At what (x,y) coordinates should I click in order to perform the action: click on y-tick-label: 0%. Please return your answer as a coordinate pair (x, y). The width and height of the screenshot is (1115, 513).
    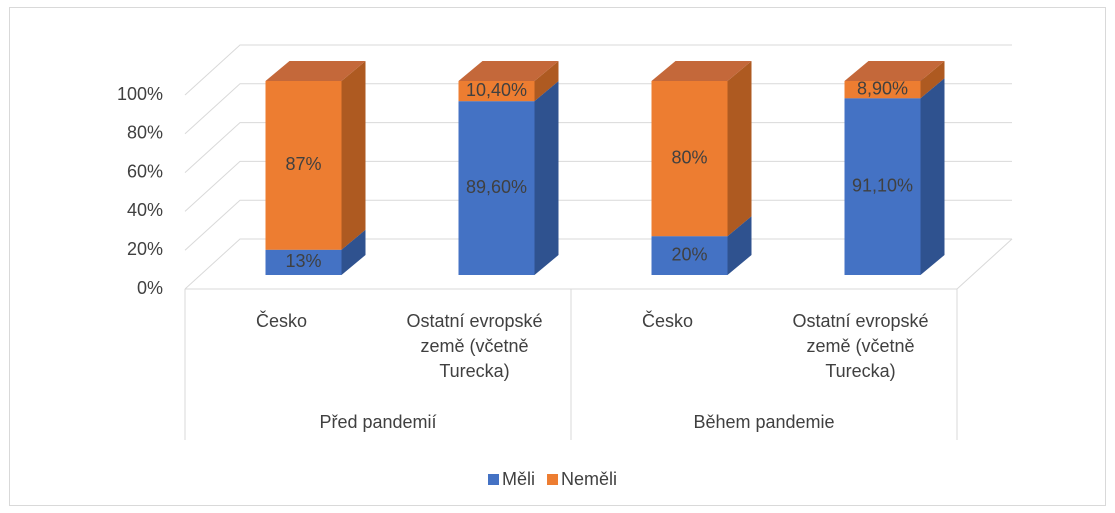
    Looking at the image, I should click on (150, 288).